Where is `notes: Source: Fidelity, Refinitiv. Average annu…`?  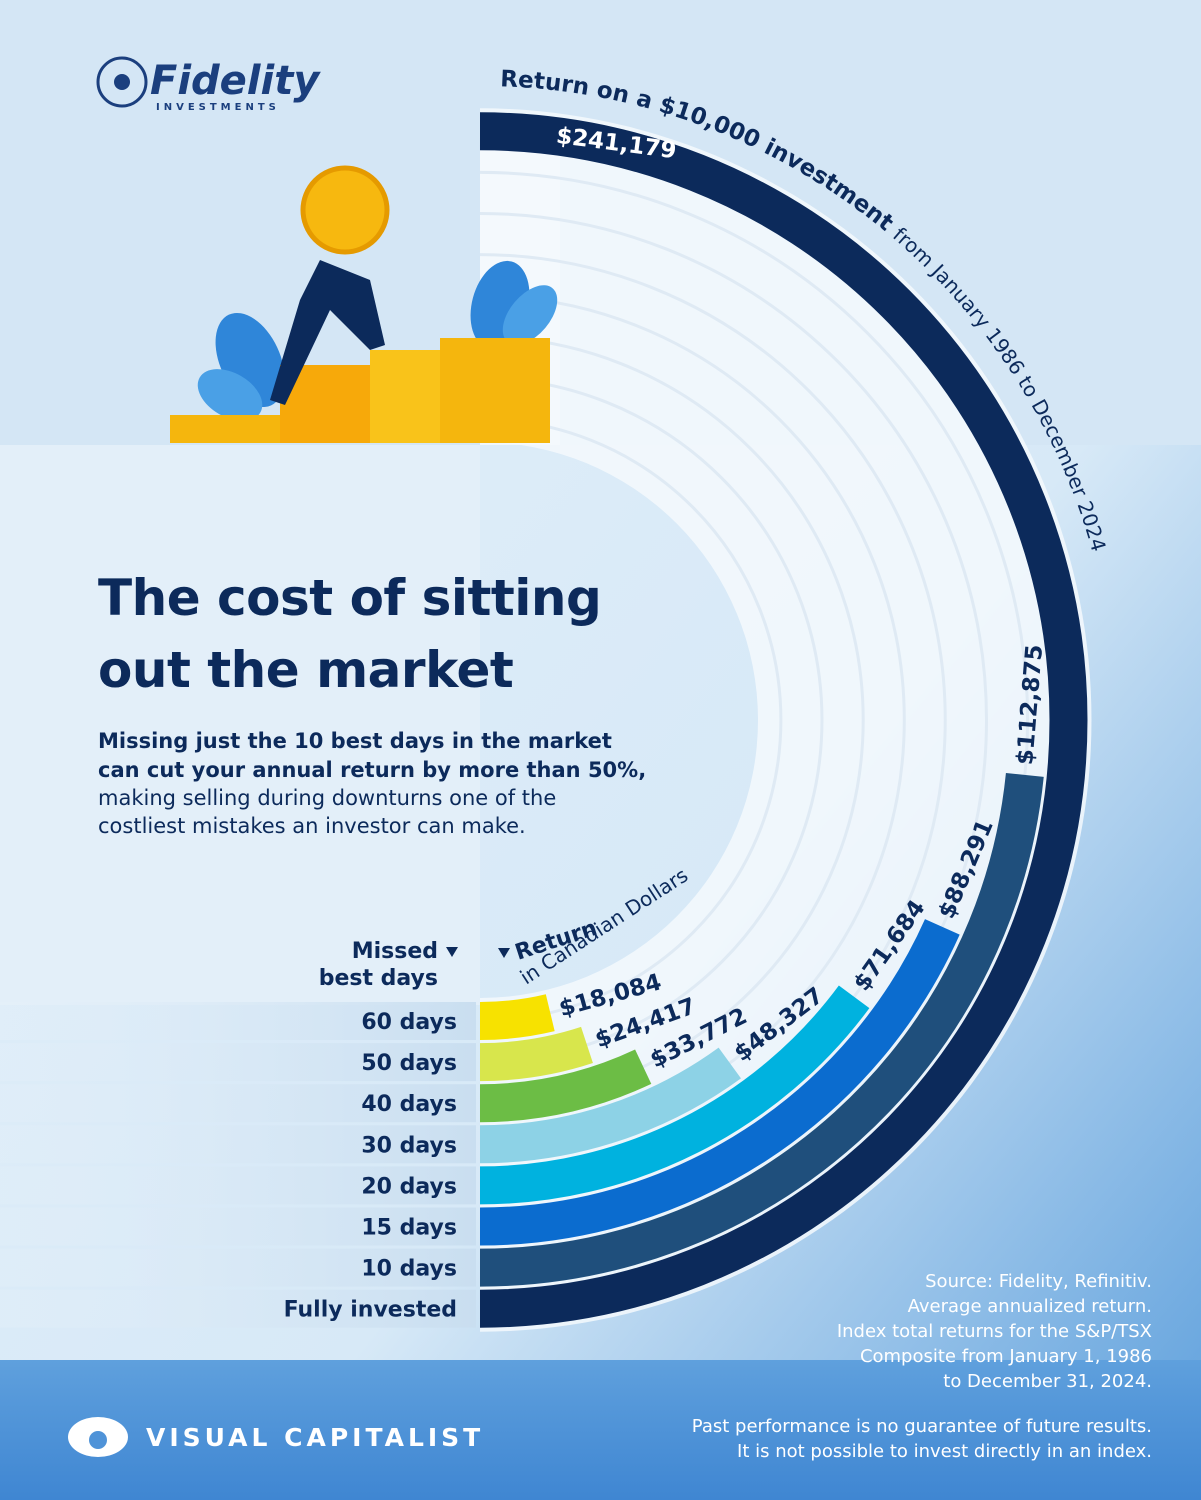
notes: Source: Fidelity, Refinitiv. Average annu… is located at coordinates (922, 1366).